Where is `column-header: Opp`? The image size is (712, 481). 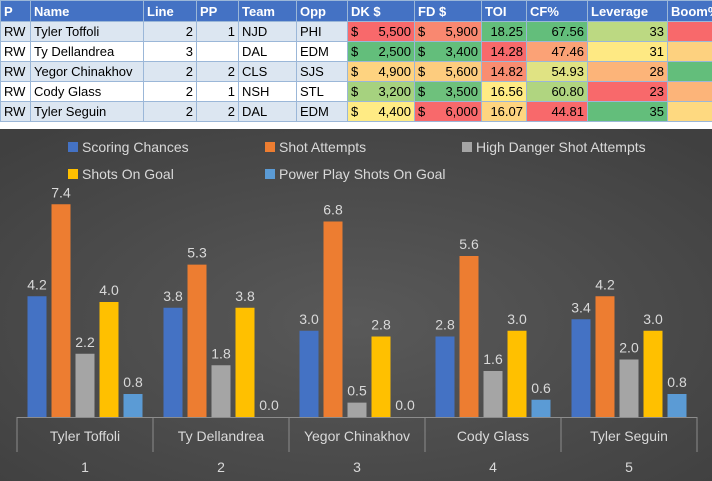 column-header: Opp is located at coordinates (322, 11).